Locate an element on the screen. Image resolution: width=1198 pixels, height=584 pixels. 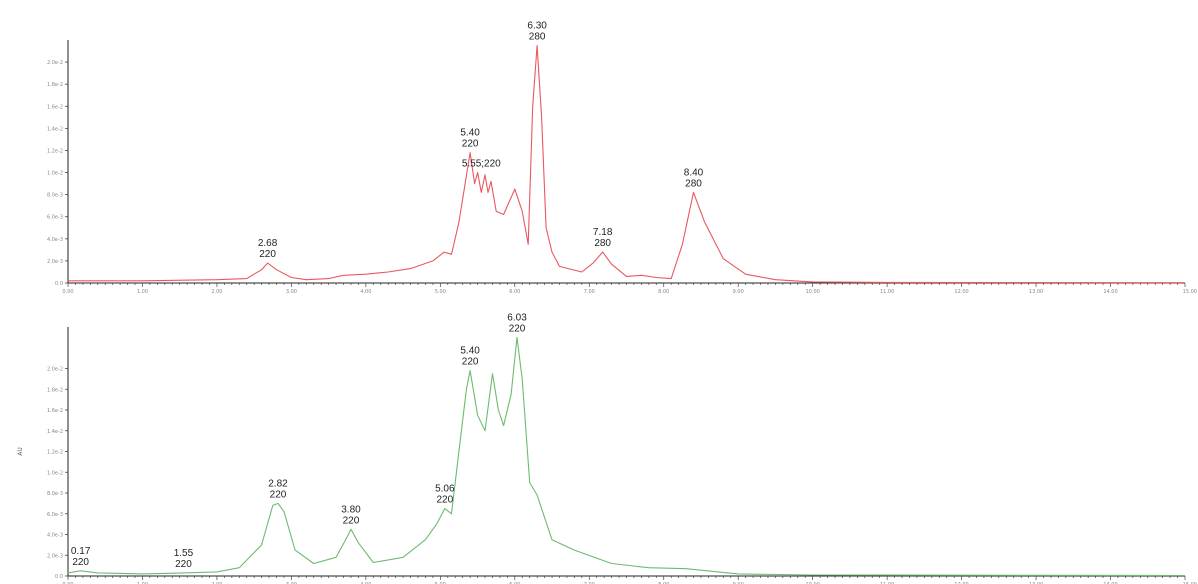
peak-label: 8.40 280 is located at coordinates (694, 178).